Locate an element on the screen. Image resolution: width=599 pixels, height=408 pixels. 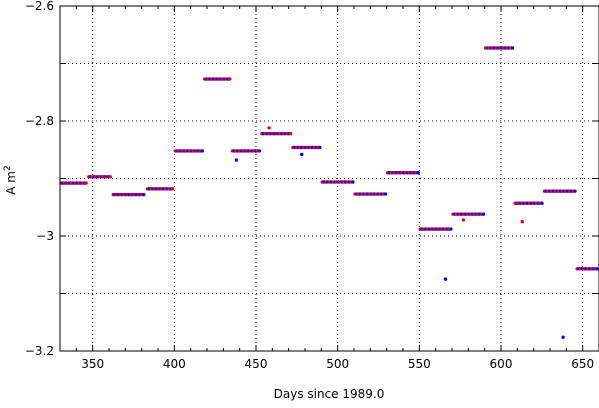
x-tick-label: 650 is located at coordinates (582, 364).